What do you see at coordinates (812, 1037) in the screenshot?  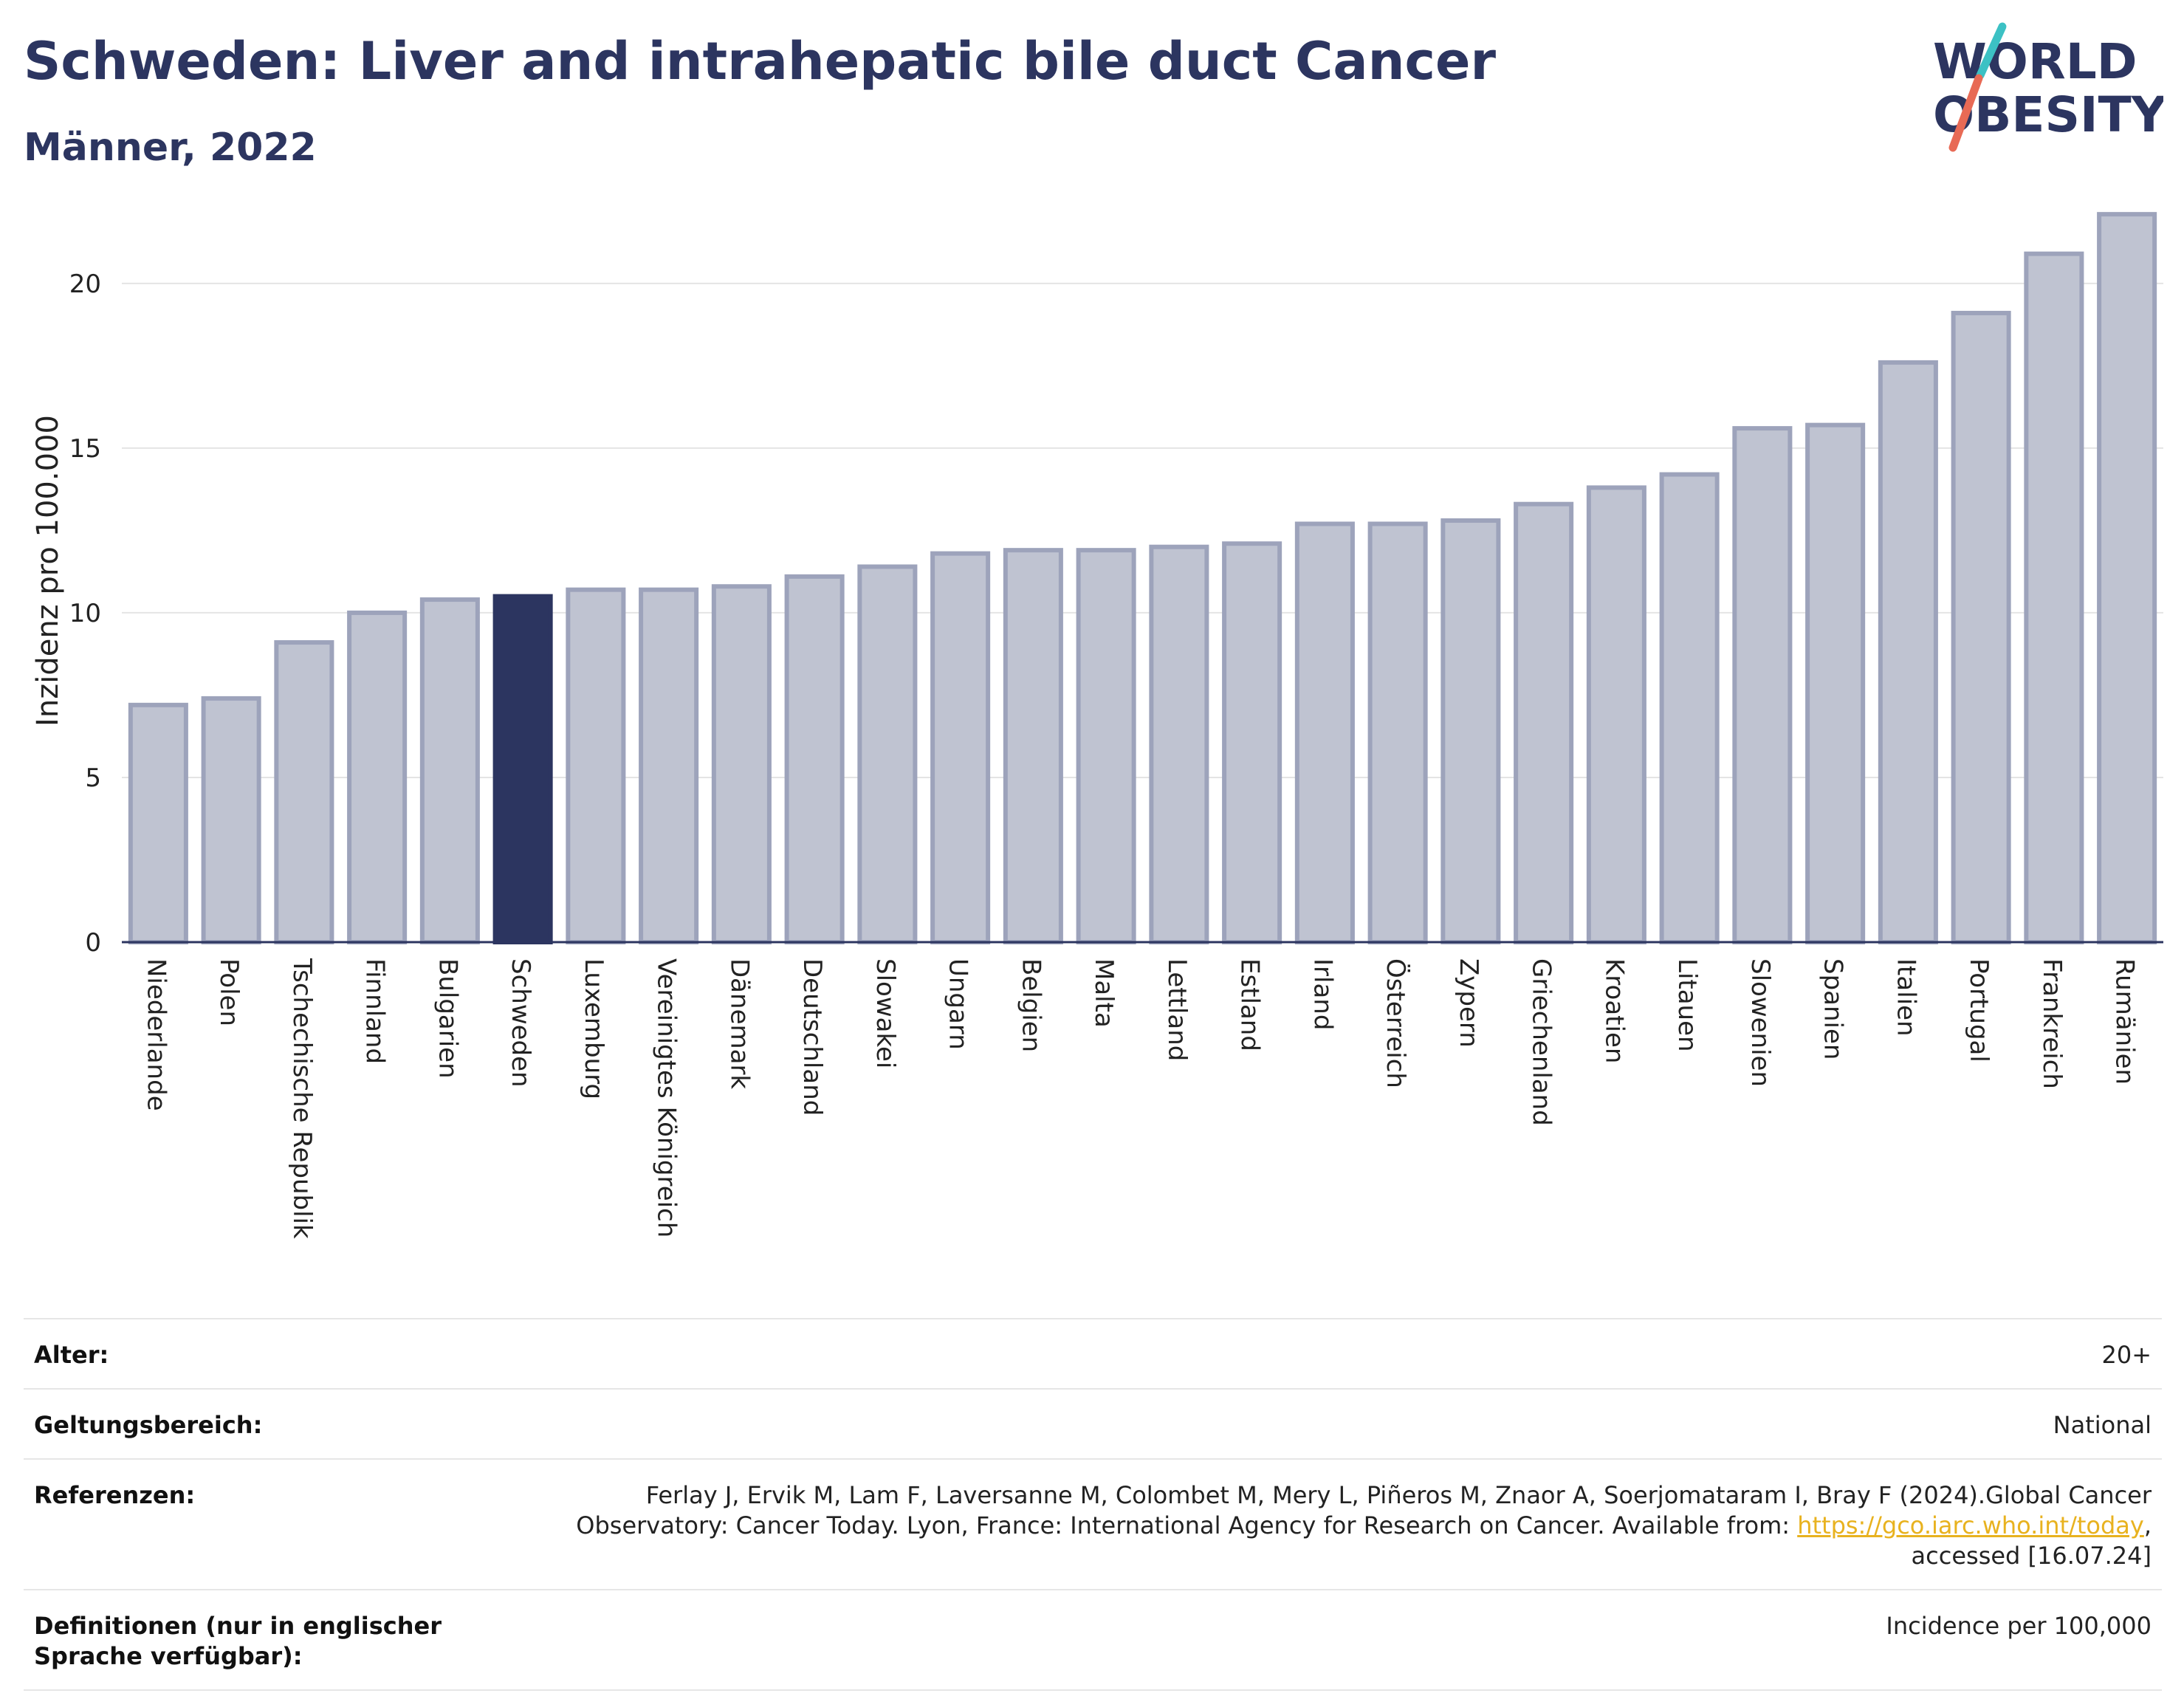 I see `x-tick-label: Deutschland` at bounding box center [812, 1037].